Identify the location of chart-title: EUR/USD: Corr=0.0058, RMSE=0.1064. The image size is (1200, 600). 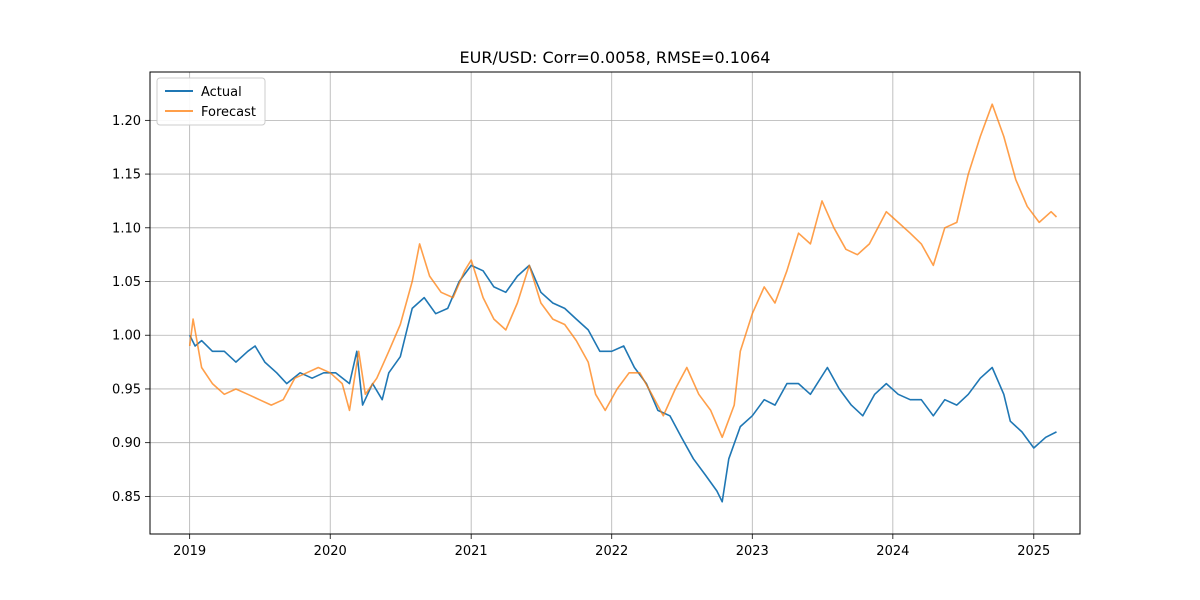
(615, 57).